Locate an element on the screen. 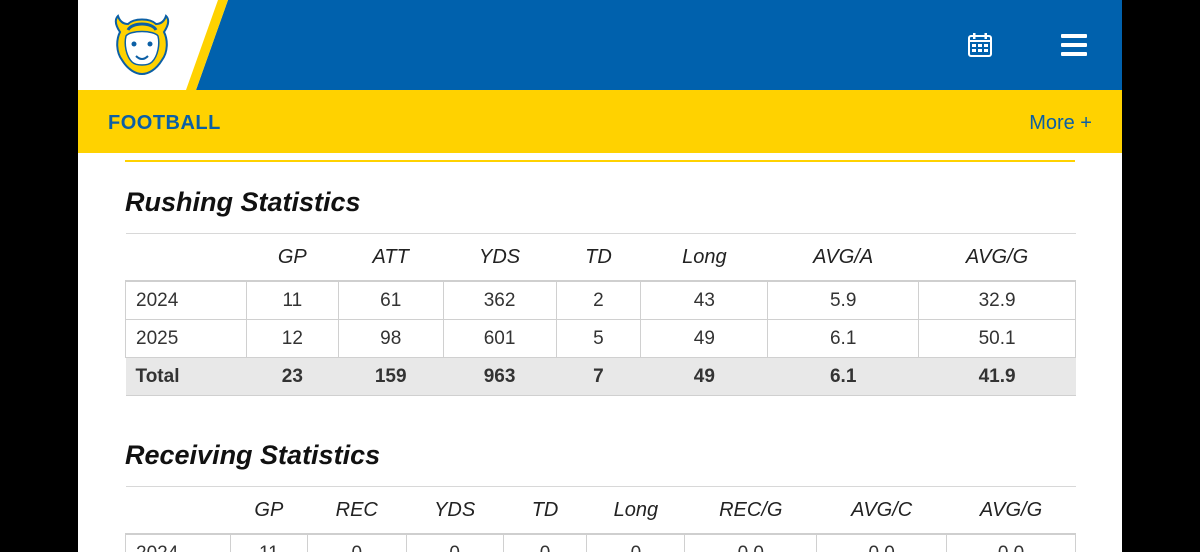  total-cell: 41.9 is located at coordinates (997, 376).